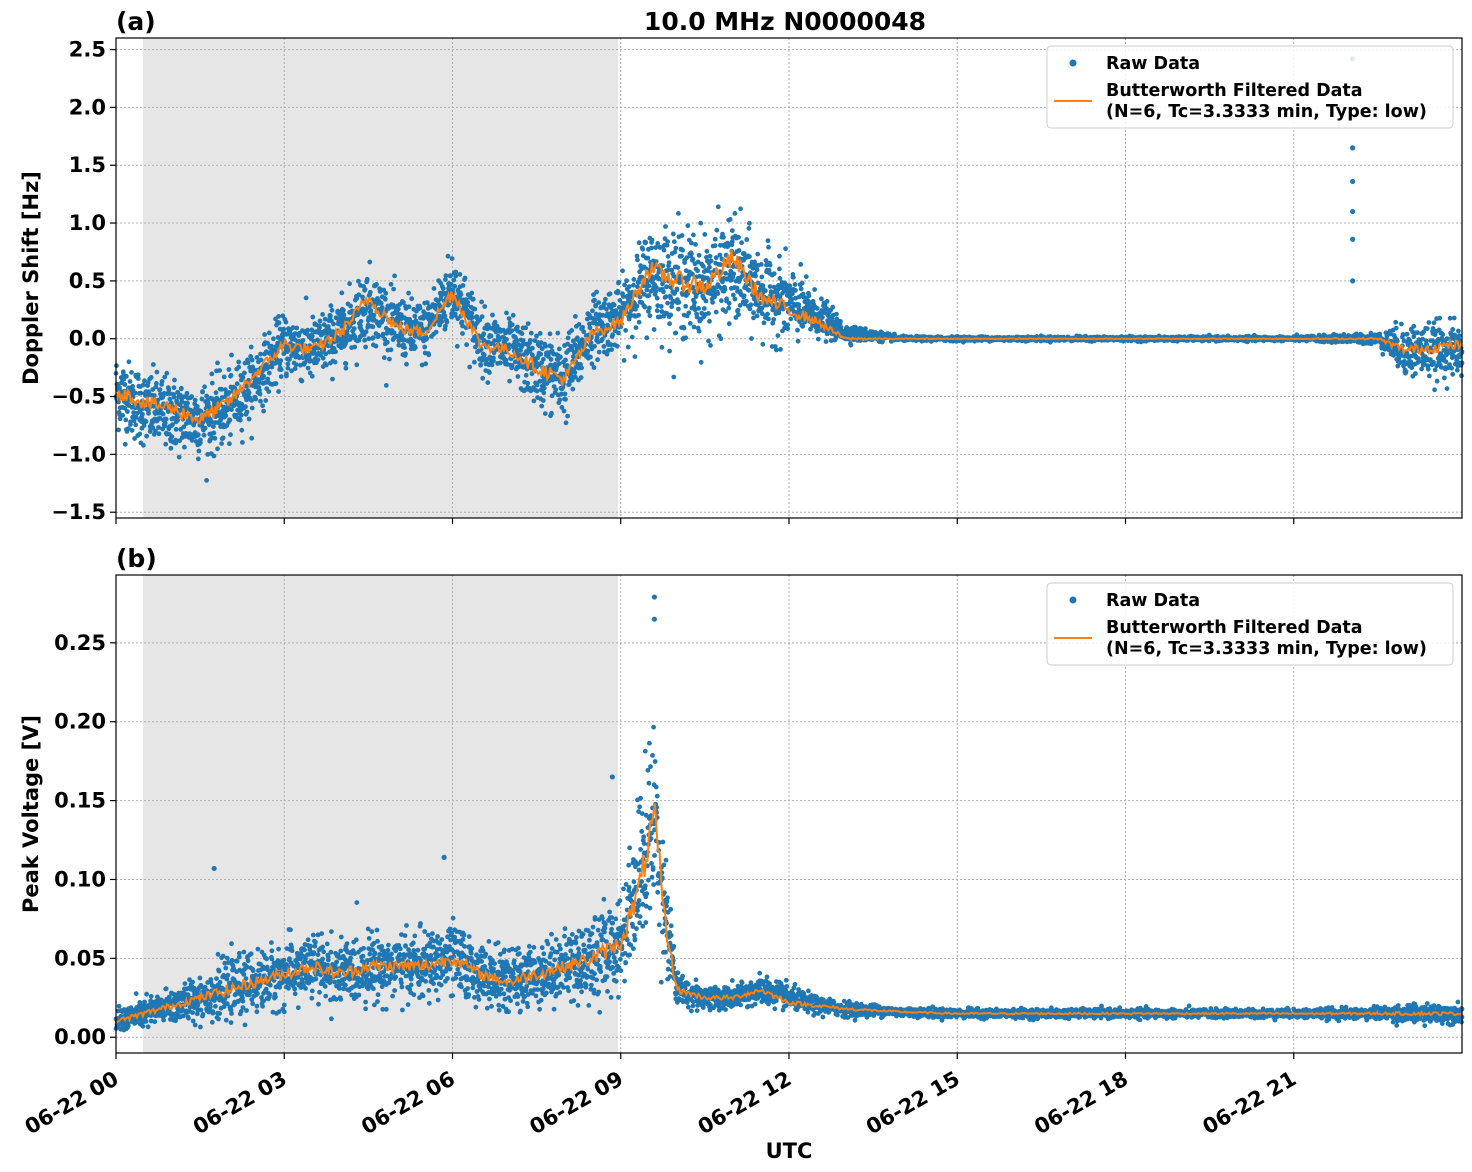 The image size is (1472, 1172). I want to click on panel-a-y-ticks: −1.5 −1.0 −0.5 0.0 0.5 1.0 1.5 2.0 2.5, so click(83, 281).